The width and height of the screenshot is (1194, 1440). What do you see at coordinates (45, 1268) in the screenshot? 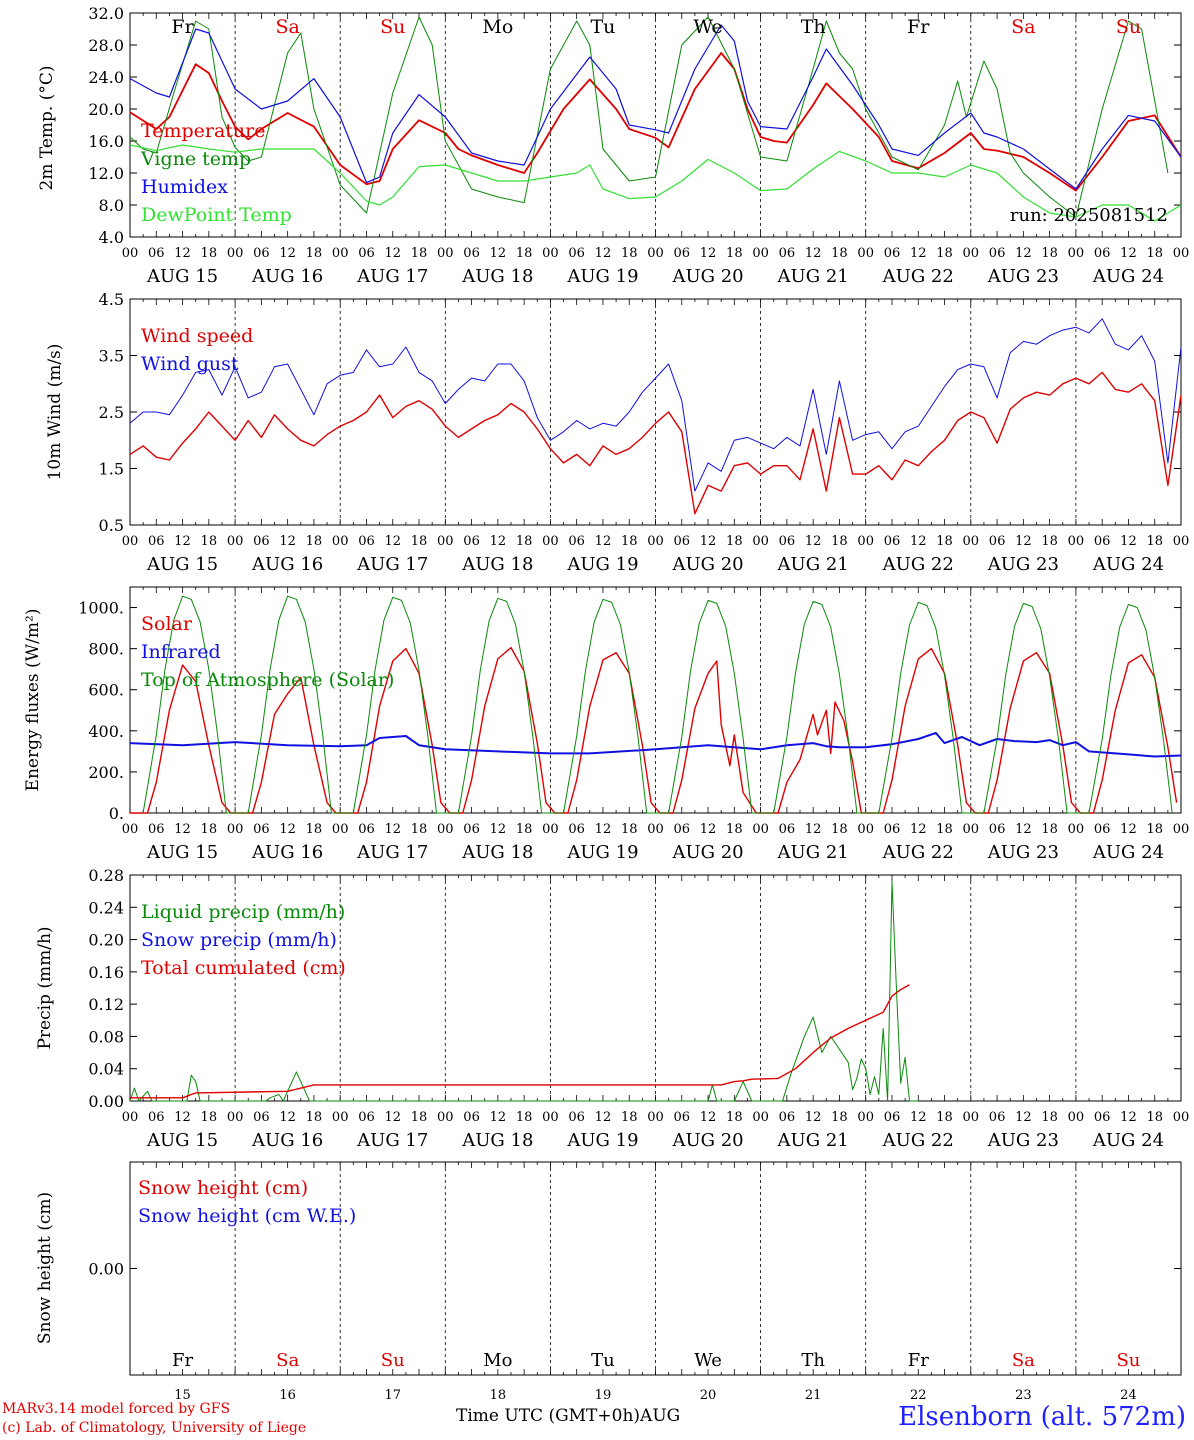
I see `y-axis-label: Snow height (cm)` at bounding box center [45, 1268].